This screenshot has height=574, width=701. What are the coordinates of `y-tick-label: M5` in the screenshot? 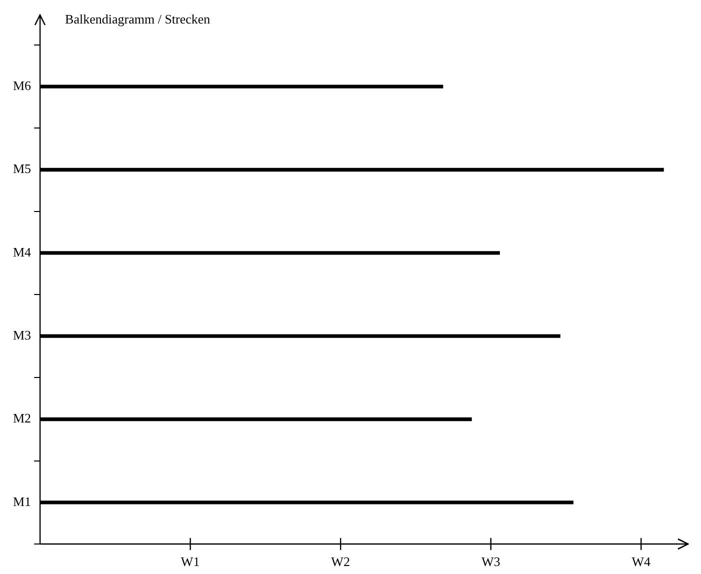 It's located at (22, 168).